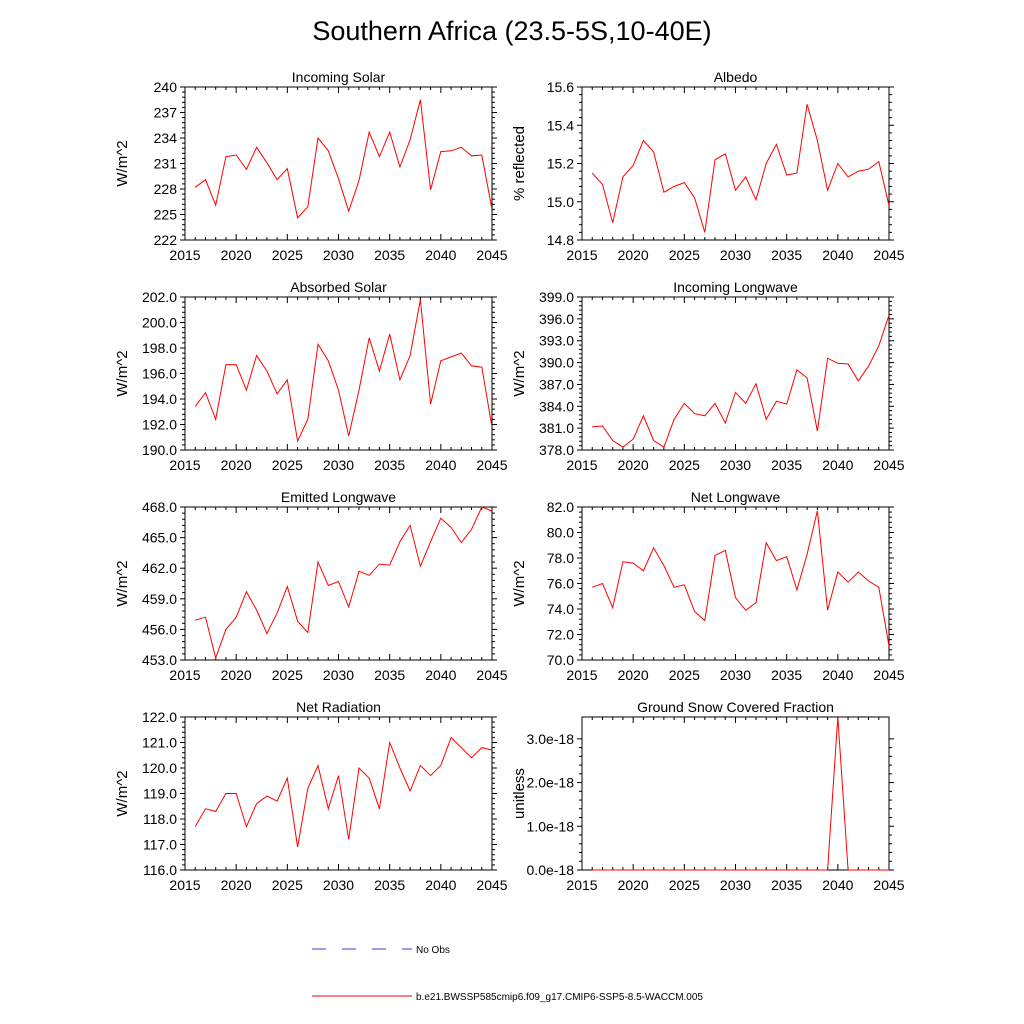 The image size is (1024, 1024). What do you see at coordinates (581, 465) in the screenshot?
I see `x-tick-label-incoming-longwave: 2015` at bounding box center [581, 465].